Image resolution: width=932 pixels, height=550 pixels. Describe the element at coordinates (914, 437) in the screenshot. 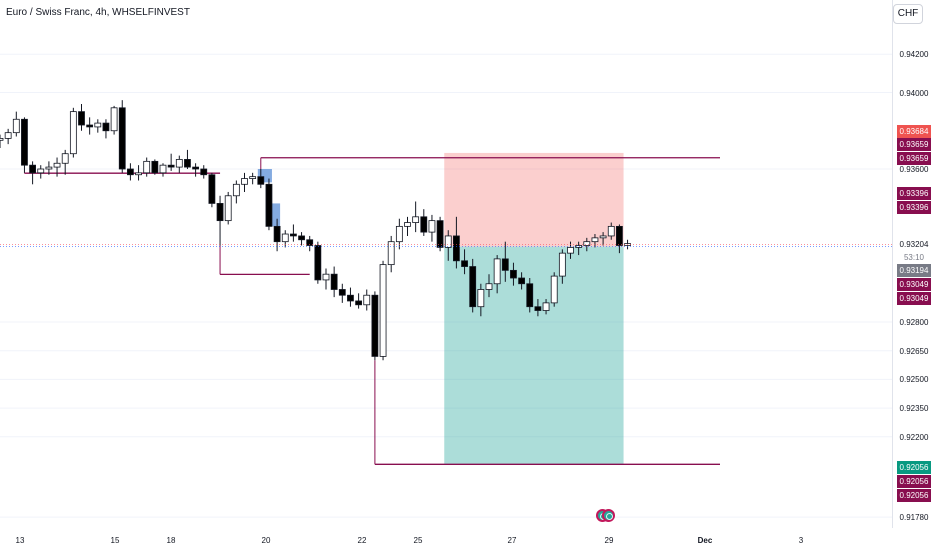

I see `price-tick-label: 0.92200` at that location.